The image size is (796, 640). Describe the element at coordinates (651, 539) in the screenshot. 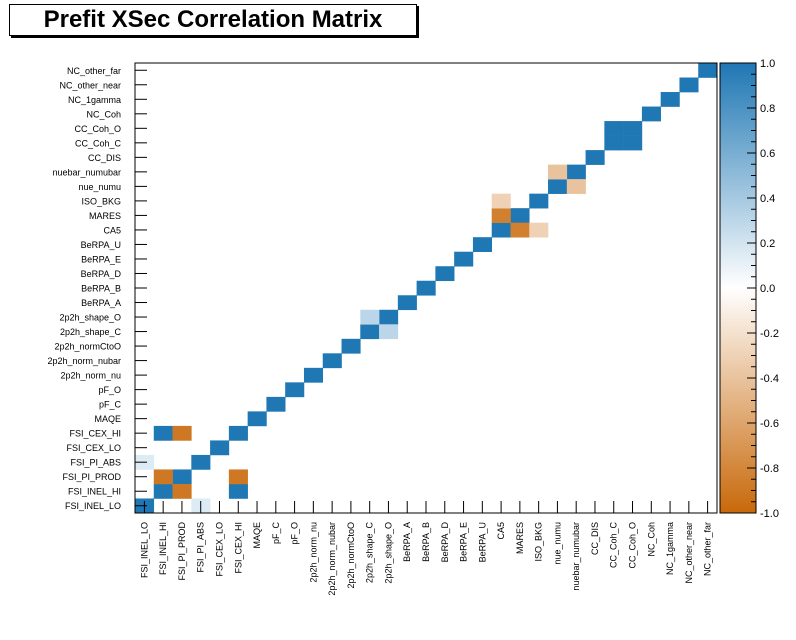

I see `x-tick-label: NC_Coh` at that location.